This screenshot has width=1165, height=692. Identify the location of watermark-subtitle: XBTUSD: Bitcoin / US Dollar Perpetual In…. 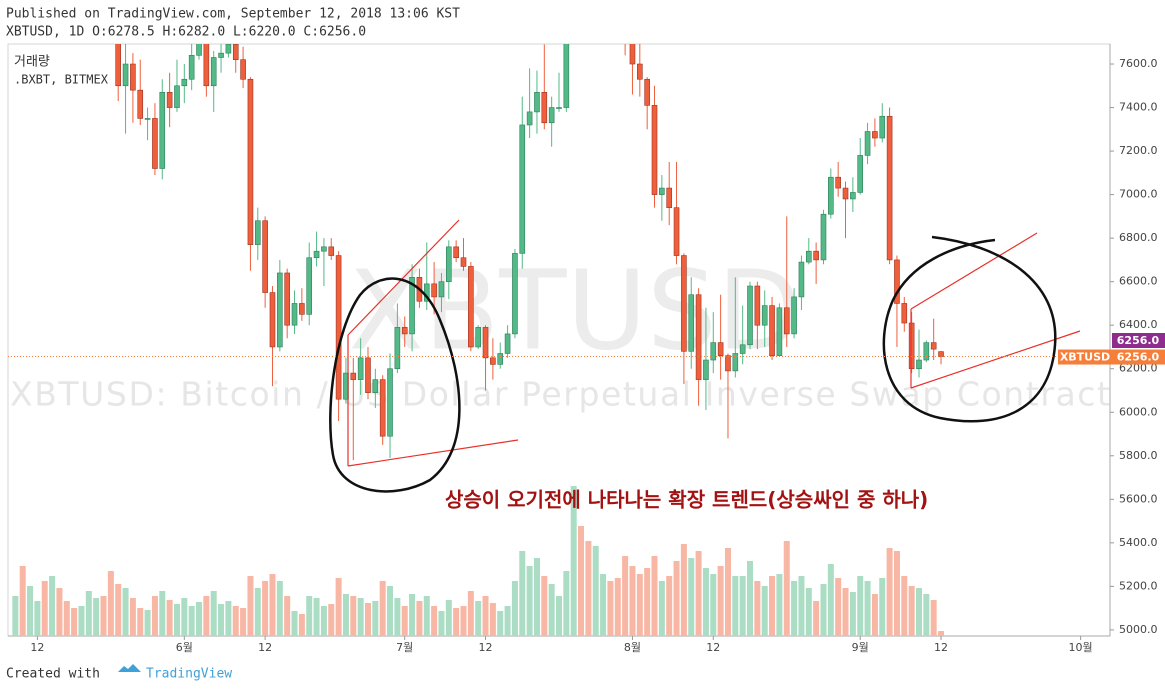
(560, 394).